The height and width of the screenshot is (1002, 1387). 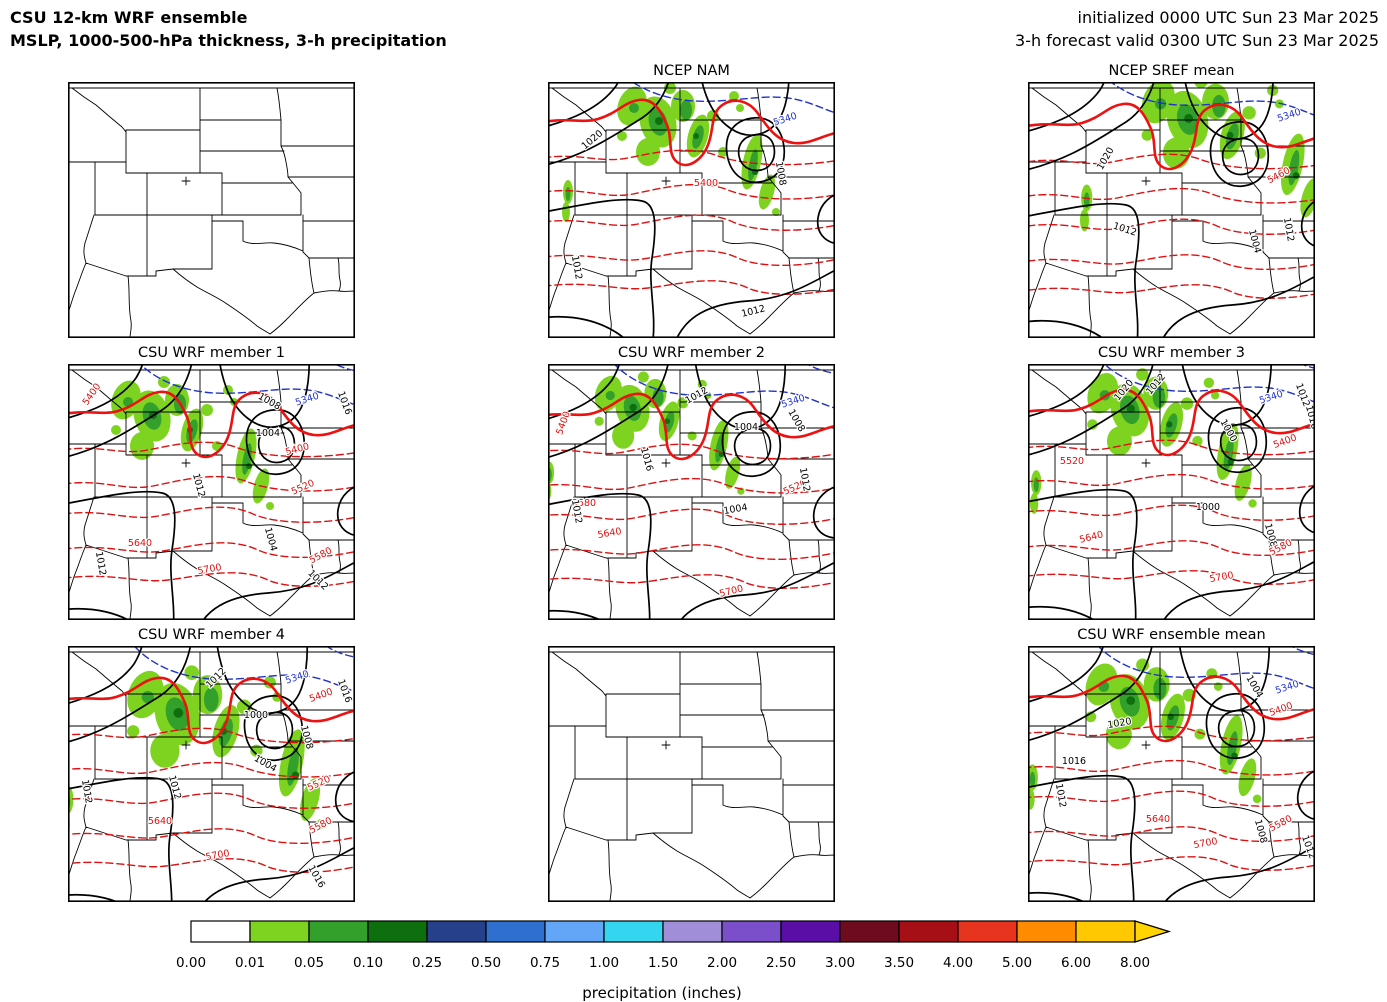 I want to click on colorbar-tick-label: 0.75, so click(x=545, y=963).